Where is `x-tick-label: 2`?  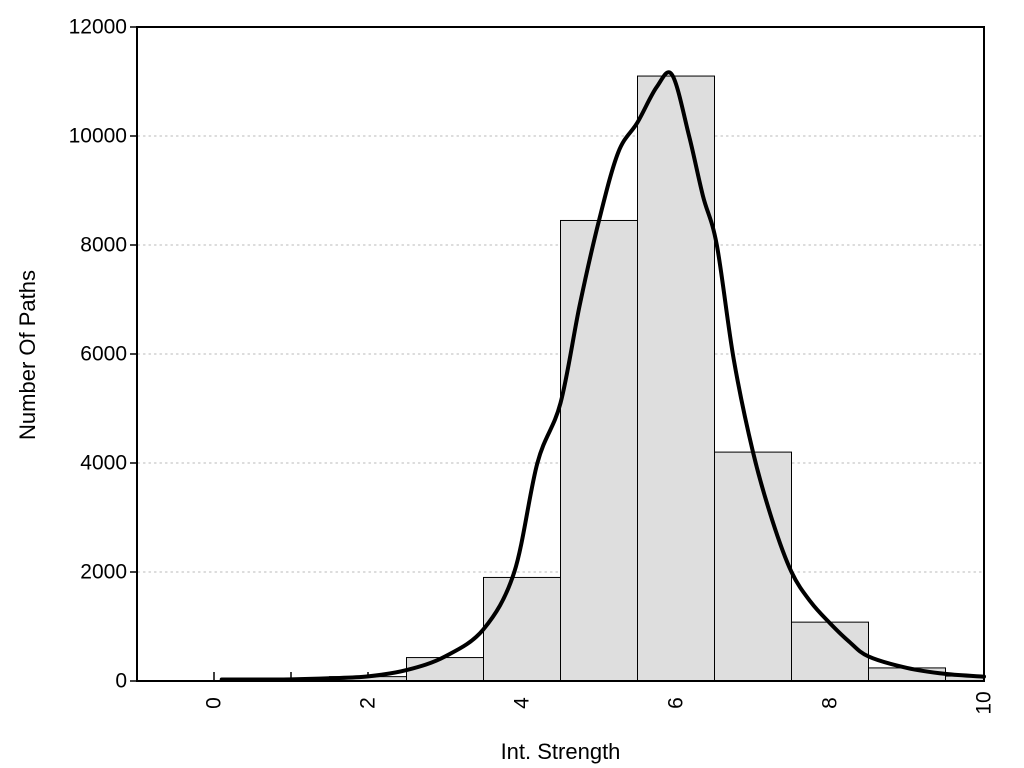 x-tick-label: 2 is located at coordinates (368, 703).